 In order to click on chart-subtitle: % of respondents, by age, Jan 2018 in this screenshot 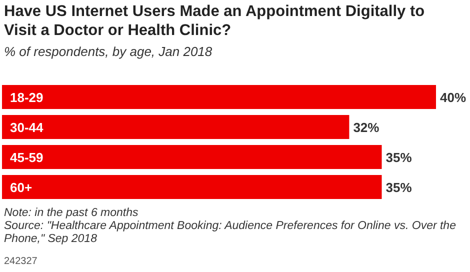, I will do `click(108, 51)`.